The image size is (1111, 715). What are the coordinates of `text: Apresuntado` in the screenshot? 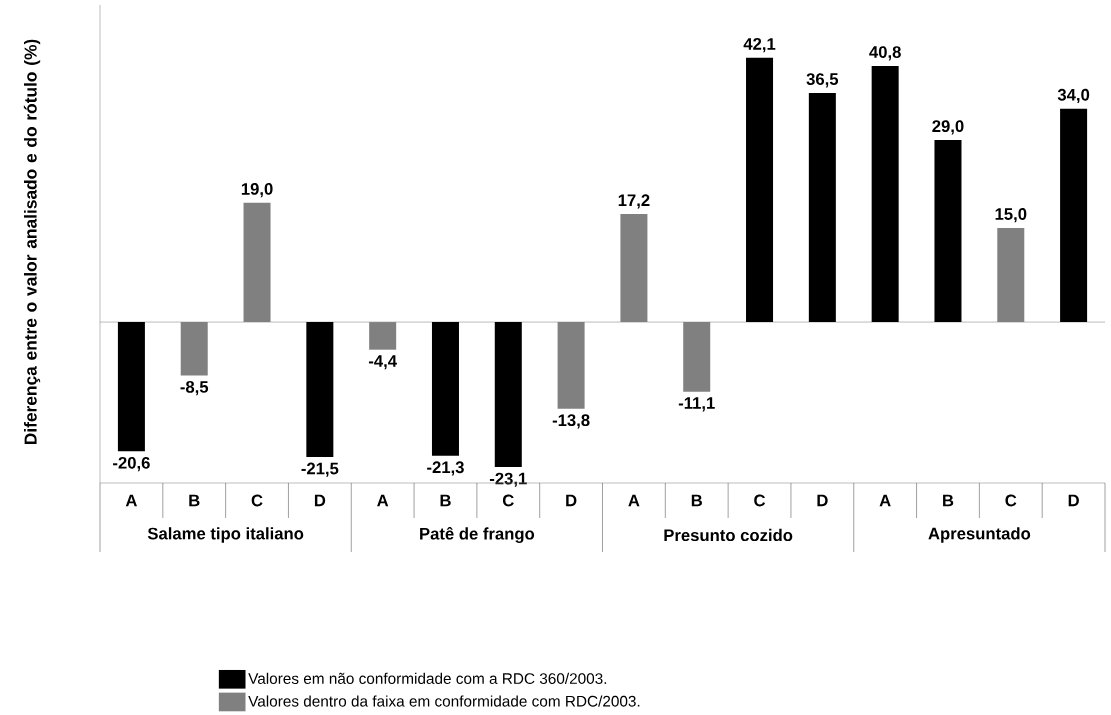 It's located at (979, 535).